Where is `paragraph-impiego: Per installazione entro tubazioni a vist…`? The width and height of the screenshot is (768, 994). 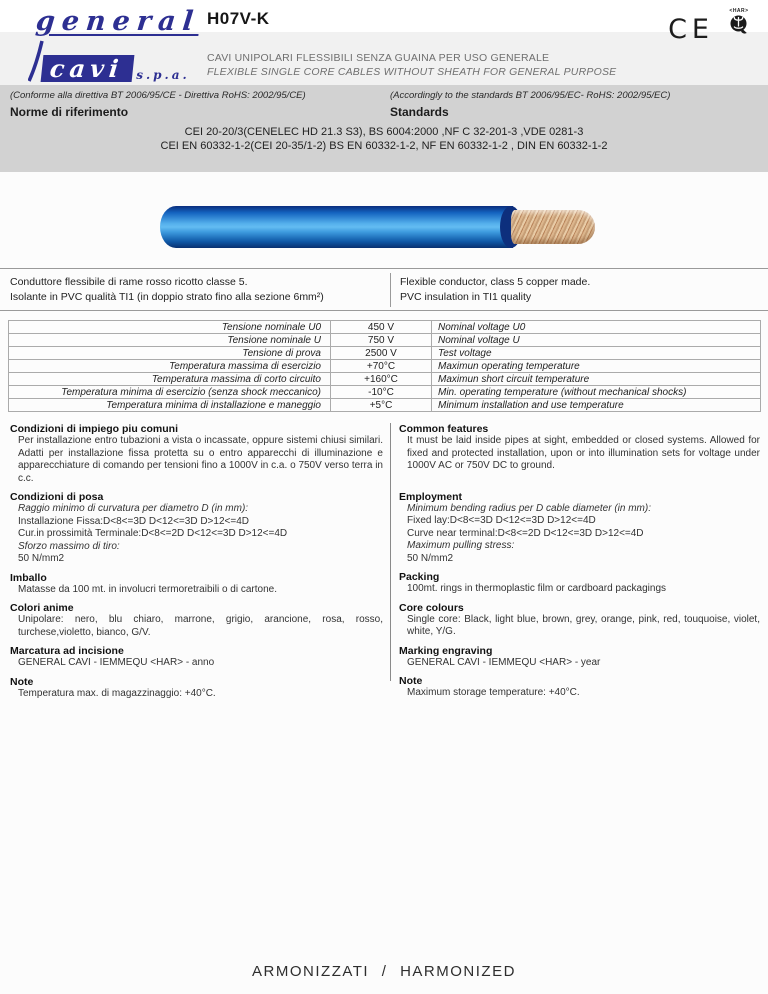 paragraph-impiego: Per installazione entro tubazioni a vist… is located at coordinates (200, 459).